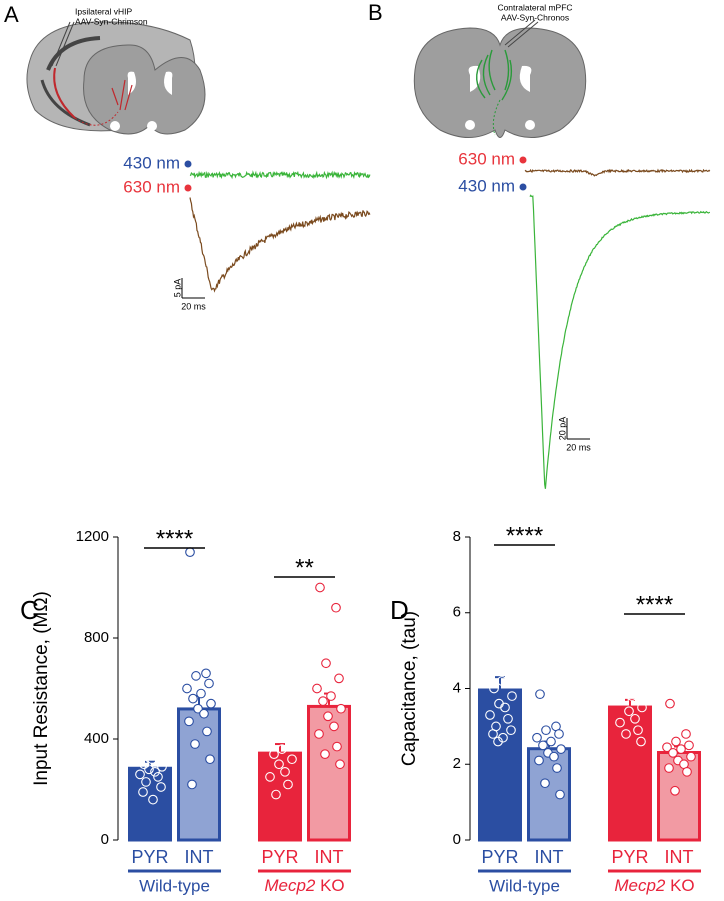 This screenshot has height=901, width=724. What do you see at coordinates (177, 288) in the screenshot?
I see `scale-label: 5 pA` at bounding box center [177, 288].